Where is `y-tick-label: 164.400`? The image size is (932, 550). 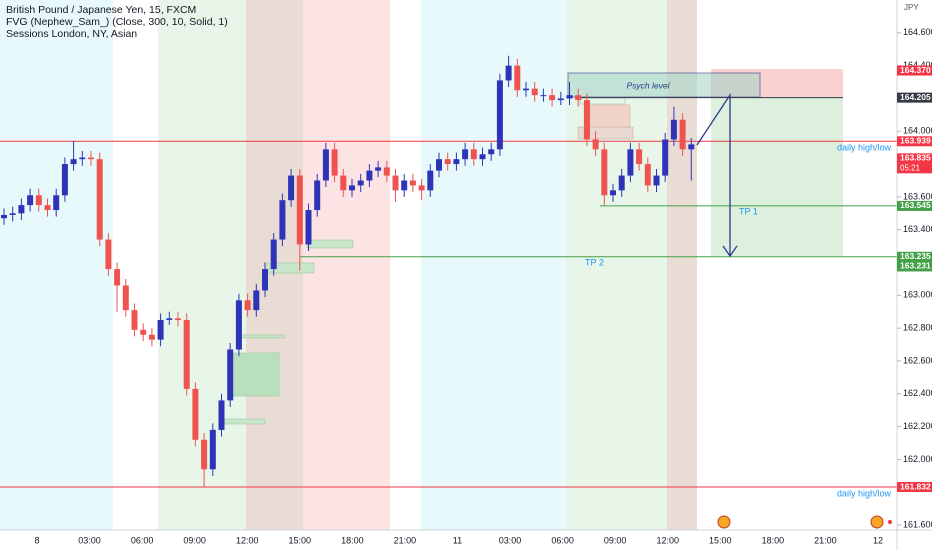
y-tick-label: 164.400 is located at coordinates (917, 65).